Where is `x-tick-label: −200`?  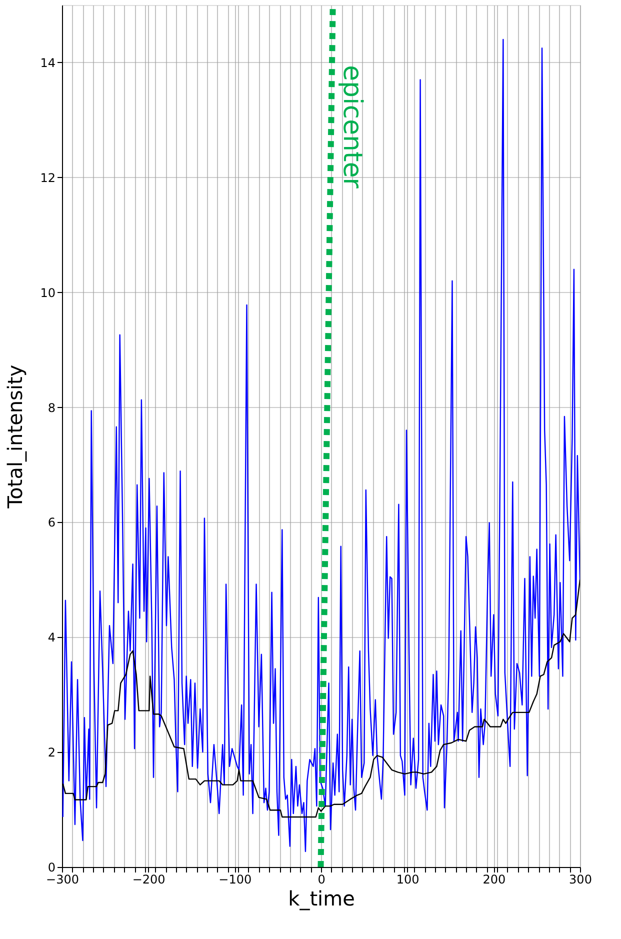
x-tick-label: −200 is located at coordinates (149, 879).